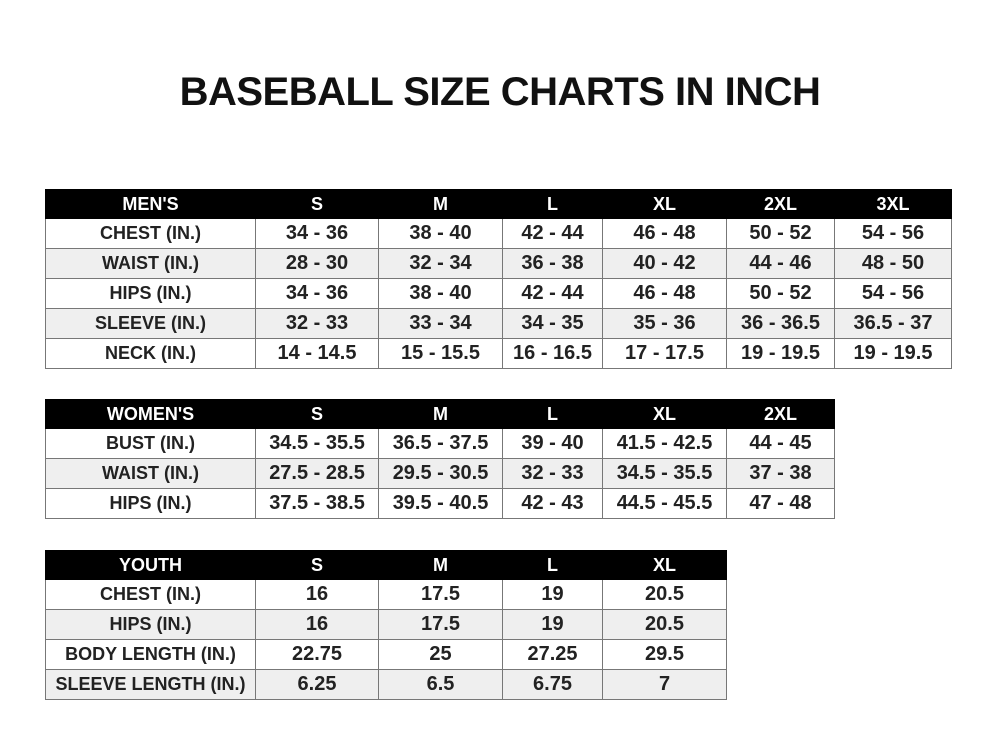  I want to click on size-value: 7, so click(664, 684).